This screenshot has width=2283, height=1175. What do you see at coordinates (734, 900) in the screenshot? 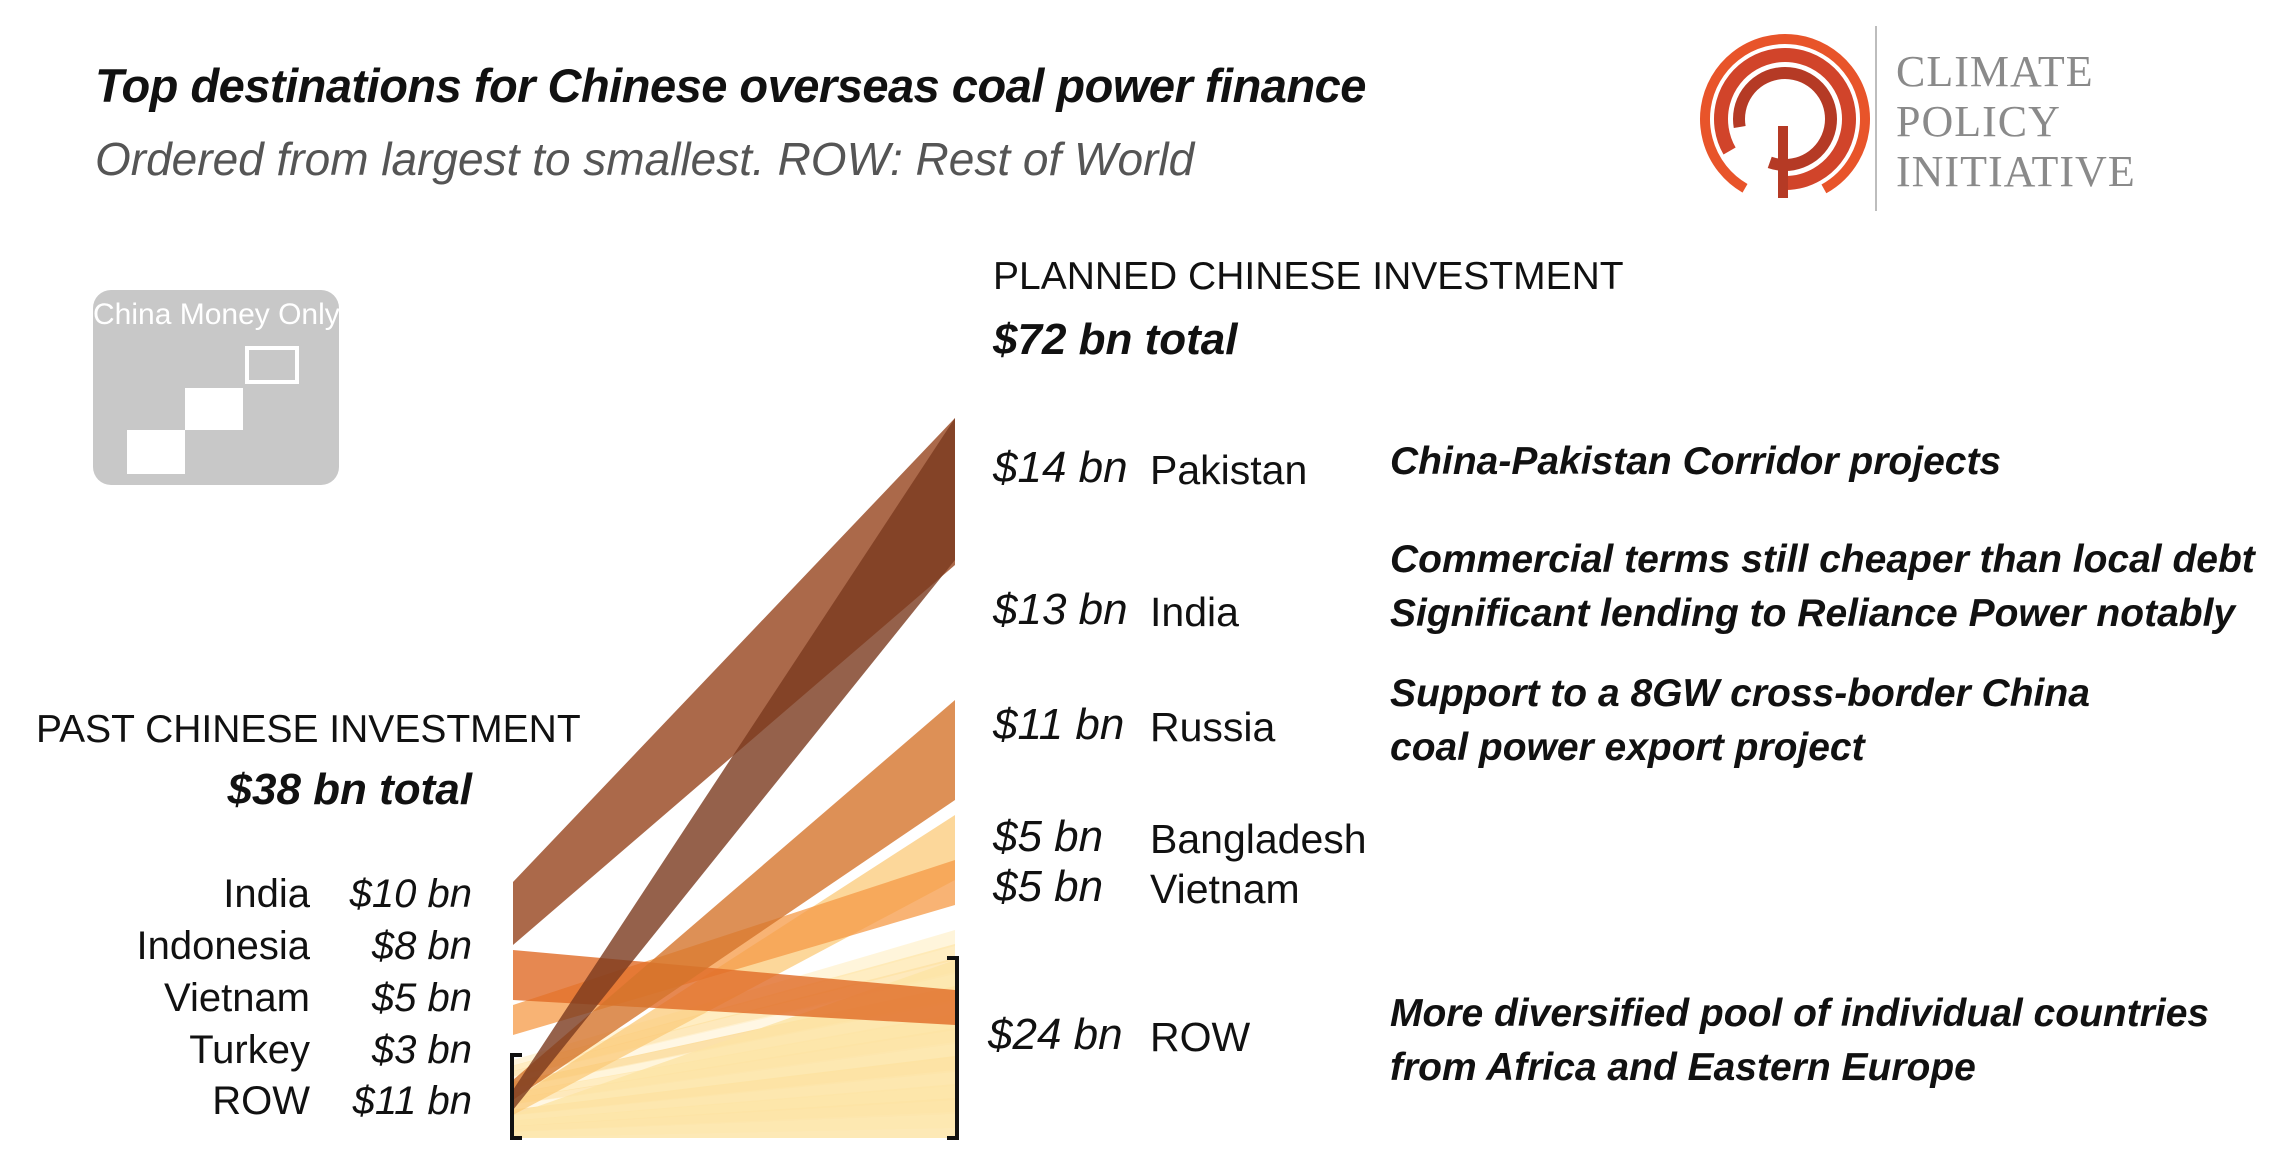
I see `flow-row-to-russia` at bounding box center [734, 900].